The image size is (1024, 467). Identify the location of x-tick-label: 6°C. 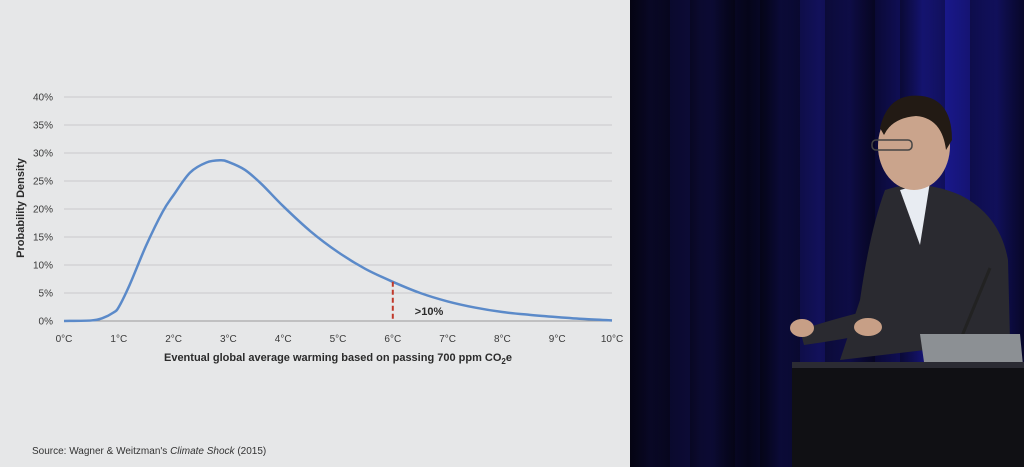
(392, 339).